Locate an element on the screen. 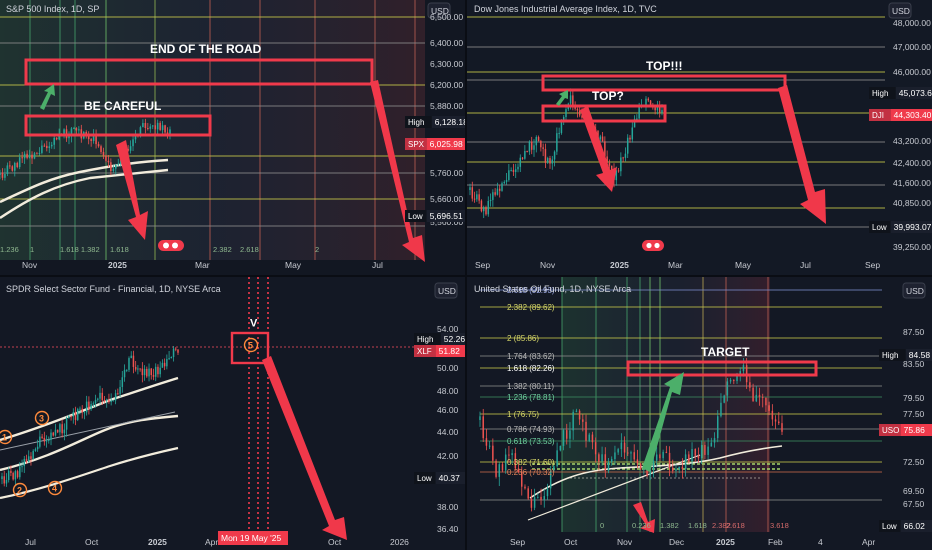 Image resolution: width=932 pixels, height=550 pixels. uso-x-axis: Sep Oct Nov Dec 2025 Feb 4 Apr is located at coordinates (692, 542).